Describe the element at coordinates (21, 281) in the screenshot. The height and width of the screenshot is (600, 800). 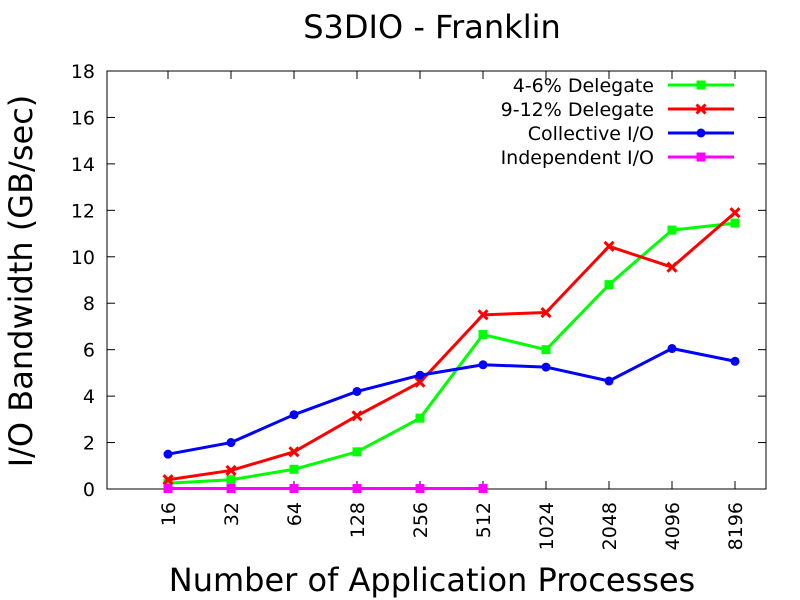
I see `y-axis-label: I/O Bandwidth (GB/sec)` at that location.